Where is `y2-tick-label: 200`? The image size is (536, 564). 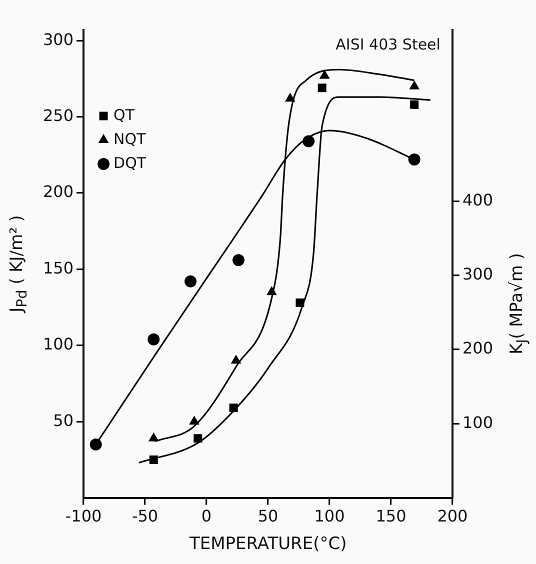 y2-tick-label: 200 is located at coordinates (478, 348).